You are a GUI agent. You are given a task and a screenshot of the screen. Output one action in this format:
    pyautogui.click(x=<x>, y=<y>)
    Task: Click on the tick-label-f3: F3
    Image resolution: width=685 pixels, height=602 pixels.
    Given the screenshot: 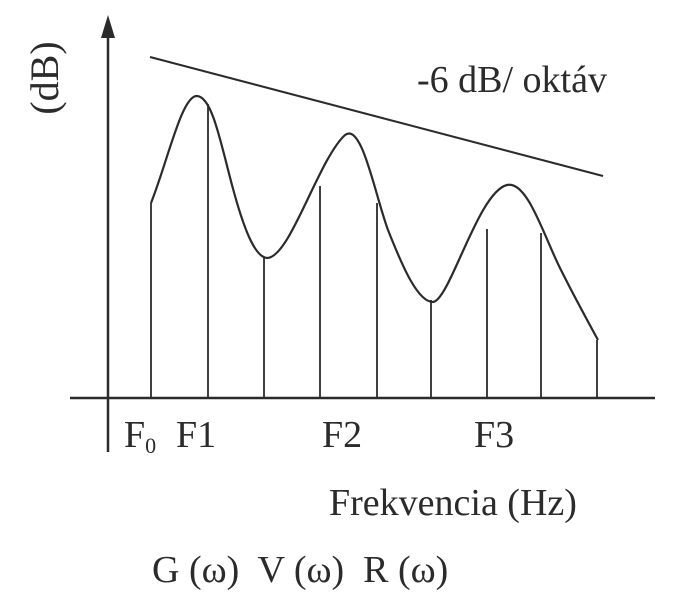 What is the action you would take?
    pyautogui.click(x=494, y=435)
    